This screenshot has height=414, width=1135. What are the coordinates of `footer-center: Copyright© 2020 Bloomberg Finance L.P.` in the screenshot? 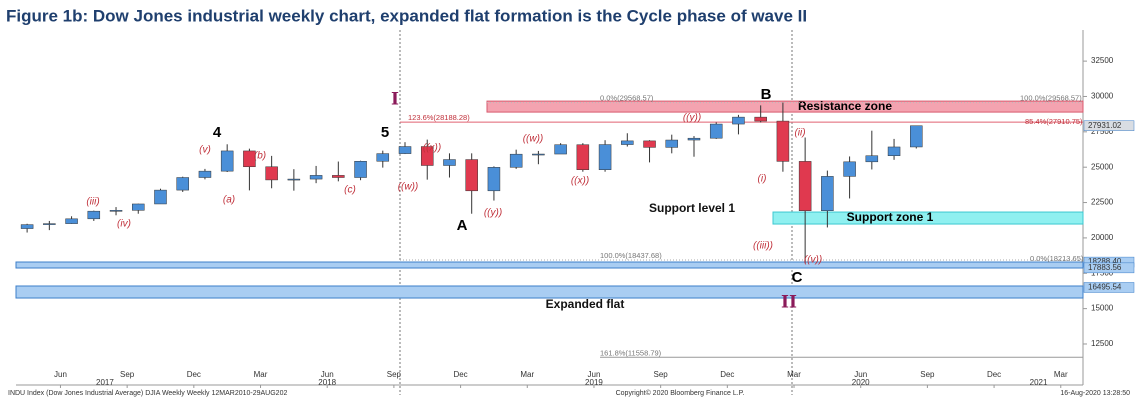 It's located at (680, 393).